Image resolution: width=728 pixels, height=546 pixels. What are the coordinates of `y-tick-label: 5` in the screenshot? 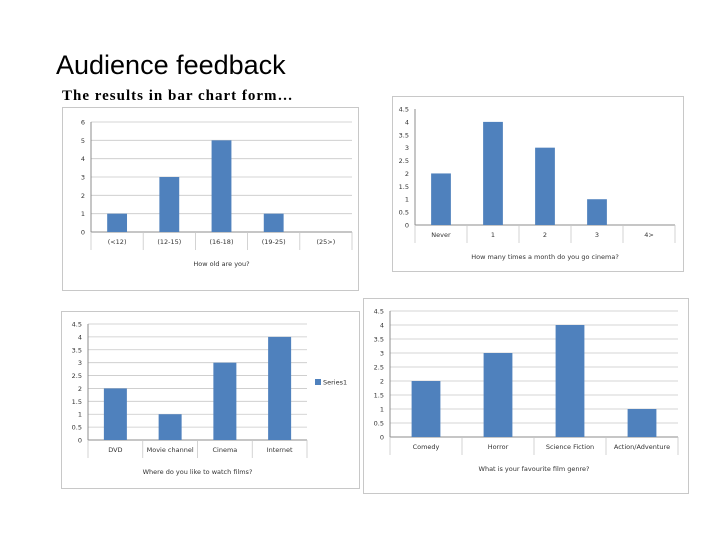 It's located at (83, 141).